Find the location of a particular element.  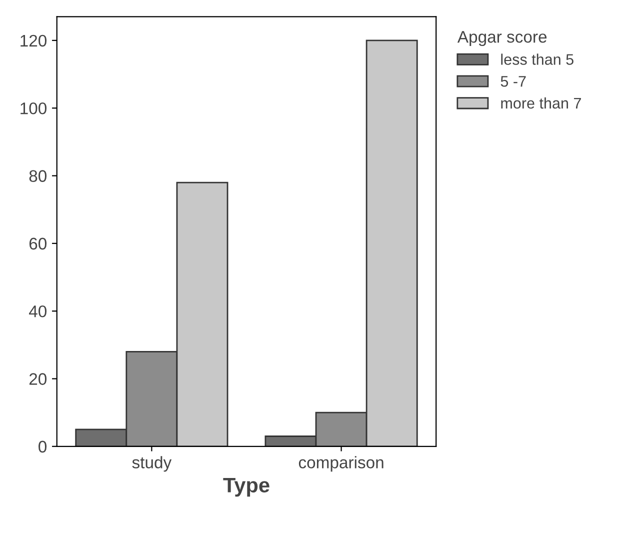

y-tick-label: 120 is located at coordinates (33, 40).